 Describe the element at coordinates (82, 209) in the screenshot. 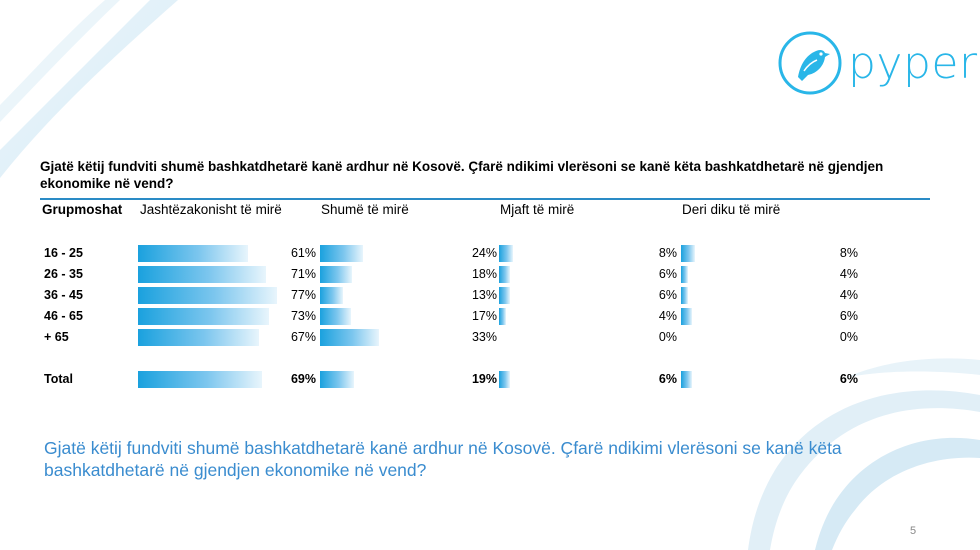

I see `group-header: Grupmoshat` at that location.